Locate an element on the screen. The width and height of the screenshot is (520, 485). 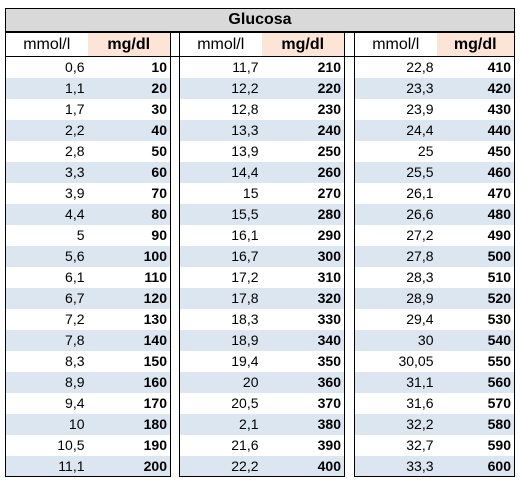
mgdl-cell: 560 is located at coordinates (475, 382).